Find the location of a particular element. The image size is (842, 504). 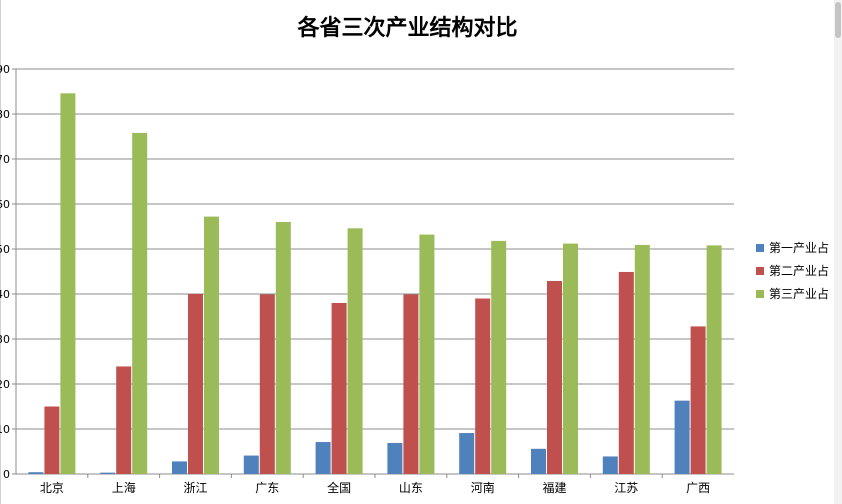

y-tick-label: 30 is located at coordinates (5, 339).